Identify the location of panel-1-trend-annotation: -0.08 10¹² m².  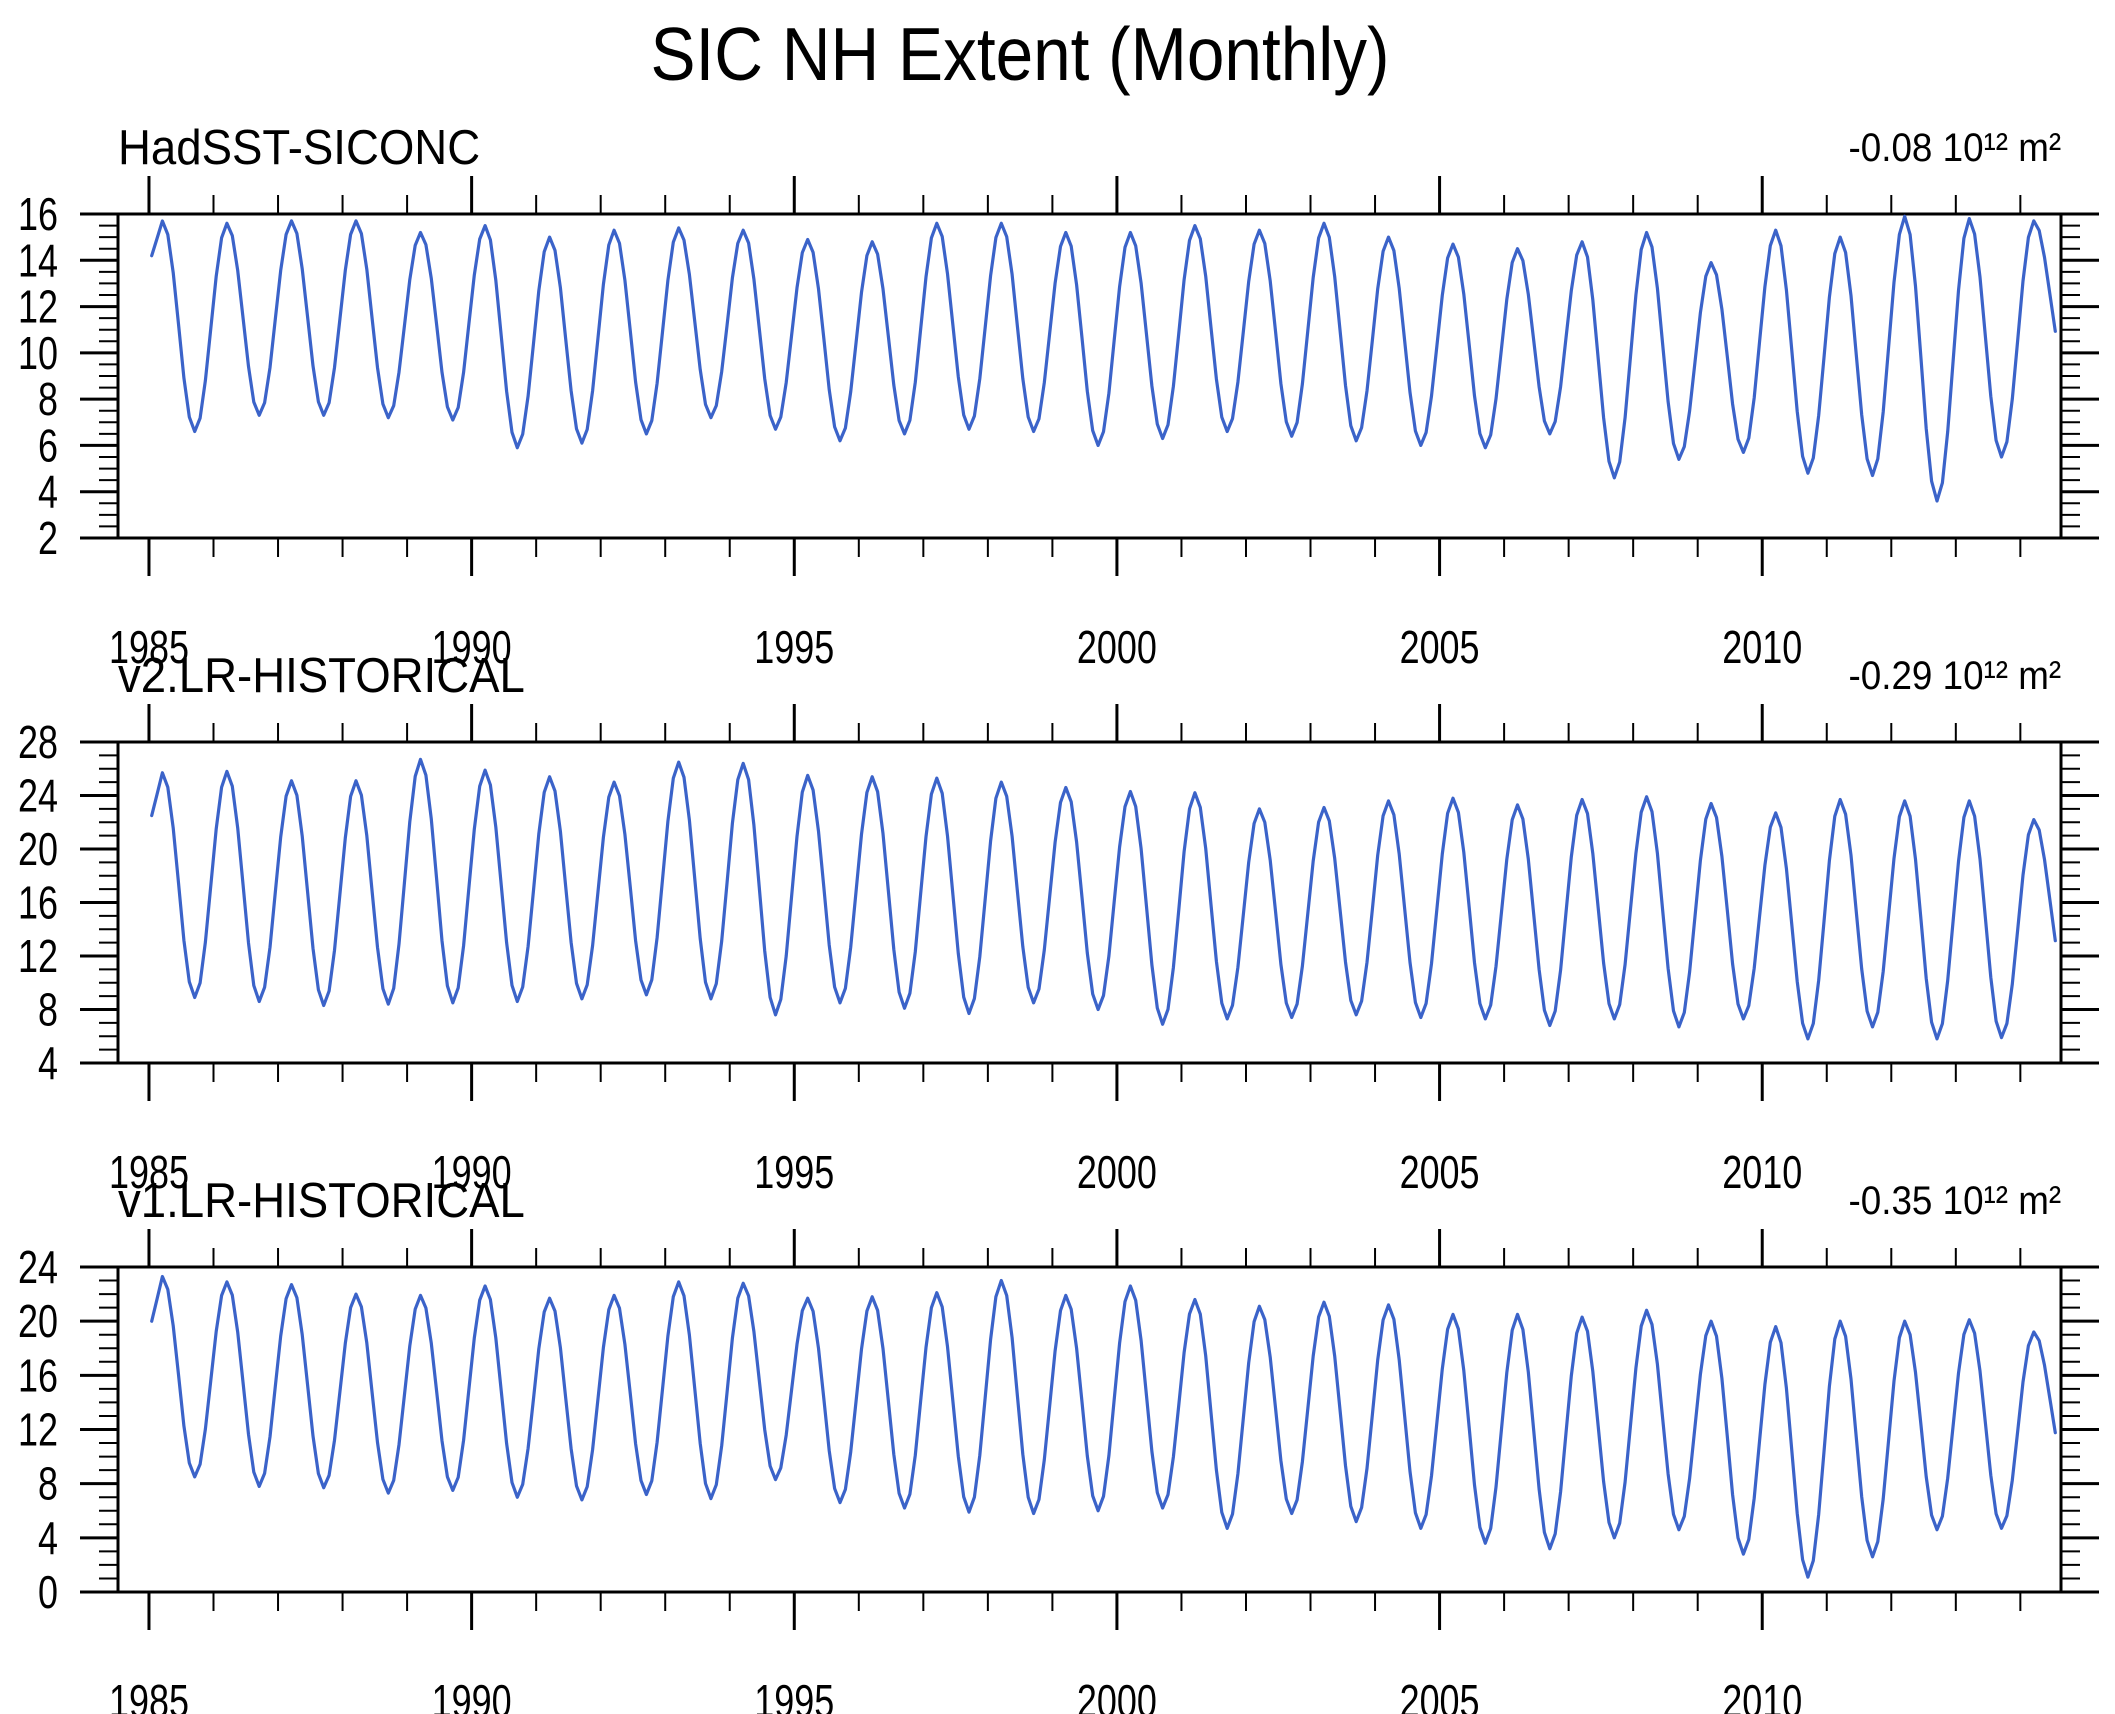
(1954, 148).